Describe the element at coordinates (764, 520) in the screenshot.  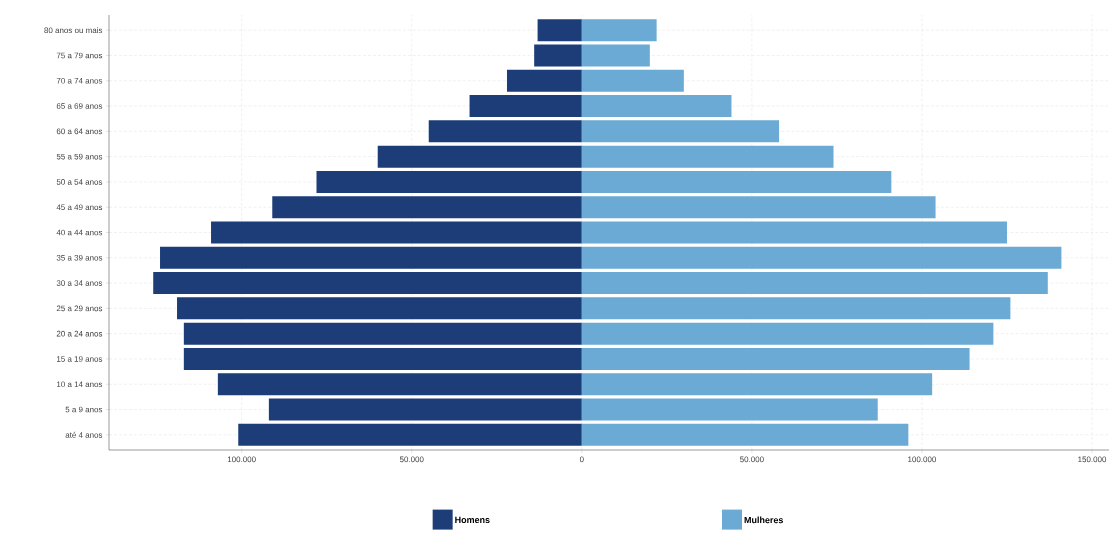
I see `legend-label: Mulheres` at that location.